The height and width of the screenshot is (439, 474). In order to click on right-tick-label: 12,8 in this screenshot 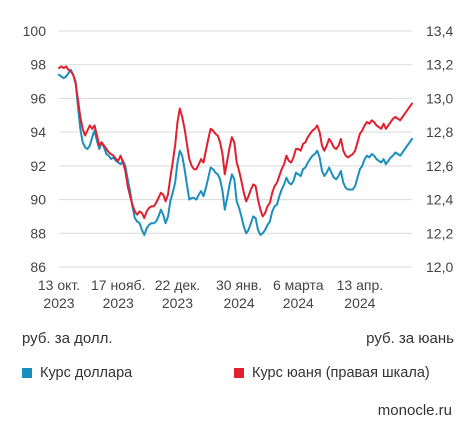, I will do `click(439, 132)`.